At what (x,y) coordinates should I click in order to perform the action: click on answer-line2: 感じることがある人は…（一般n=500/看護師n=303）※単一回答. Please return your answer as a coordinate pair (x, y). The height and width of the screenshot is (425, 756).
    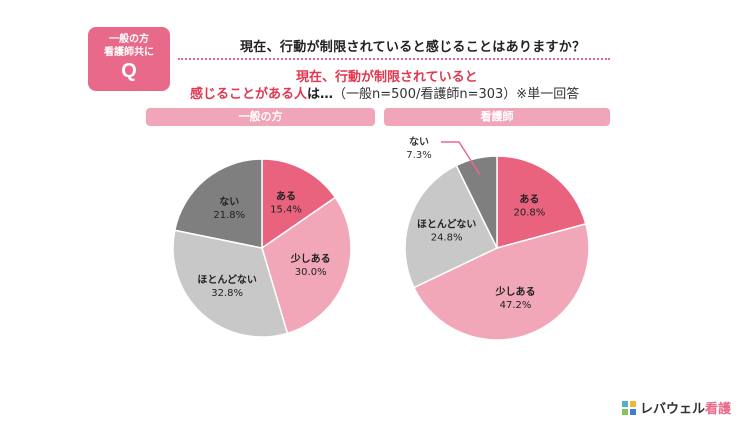
    Looking at the image, I should click on (384, 92).